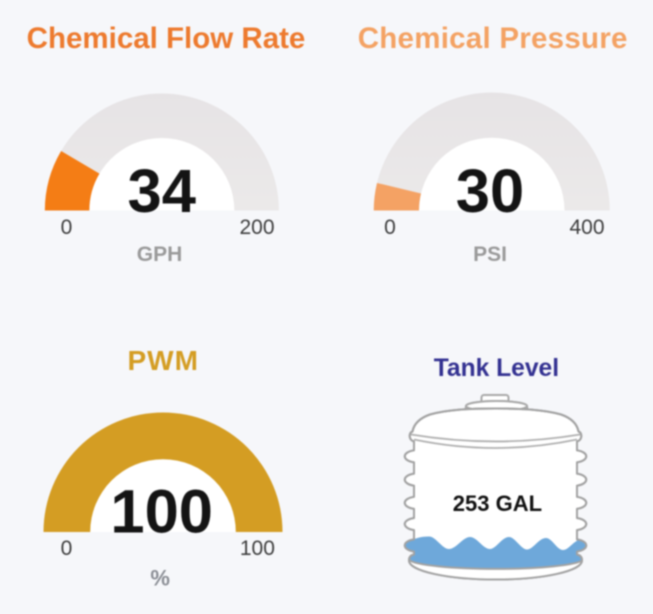 The height and width of the screenshot is (614, 653). Describe the element at coordinates (493, 38) in the screenshot. I see `svg-text: Chemical Pressure` at that location.